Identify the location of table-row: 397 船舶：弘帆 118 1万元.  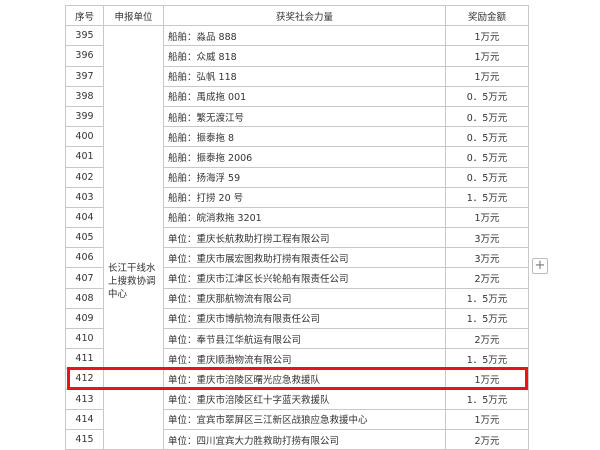
(297, 76).